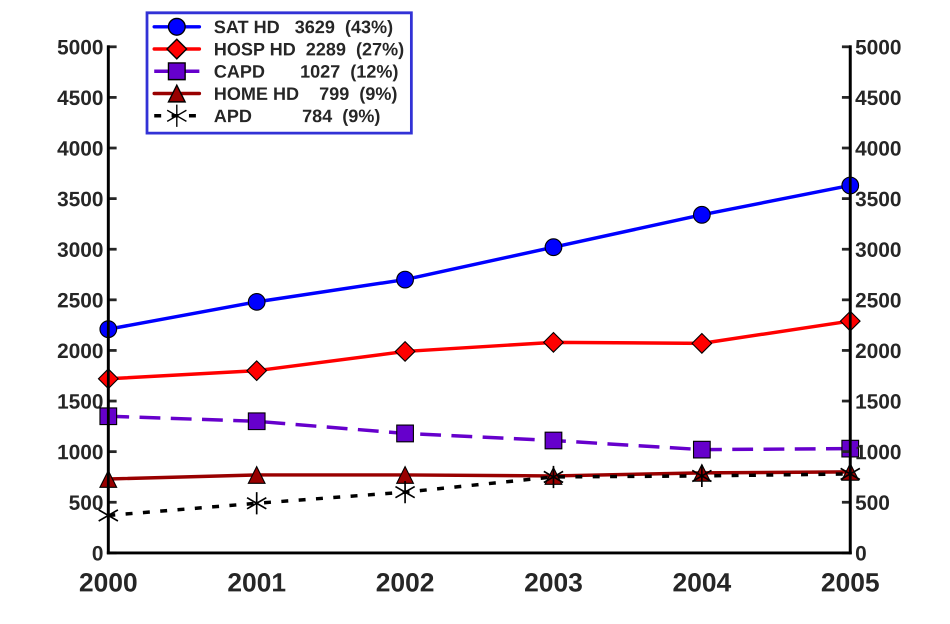 This screenshot has width=950, height=624. What do you see at coordinates (850, 582) in the screenshot?
I see `x-tick-label: 2005` at bounding box center [850, 582].